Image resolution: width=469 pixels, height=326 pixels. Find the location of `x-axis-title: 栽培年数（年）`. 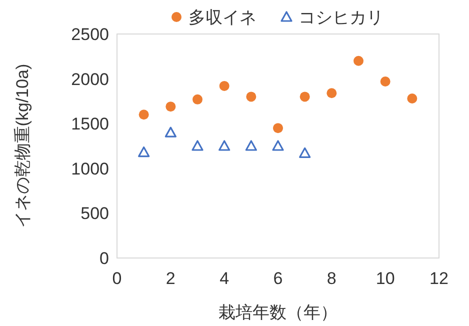

x-axis-title: 栽培年数（年） is located at coordinates (278, 312).